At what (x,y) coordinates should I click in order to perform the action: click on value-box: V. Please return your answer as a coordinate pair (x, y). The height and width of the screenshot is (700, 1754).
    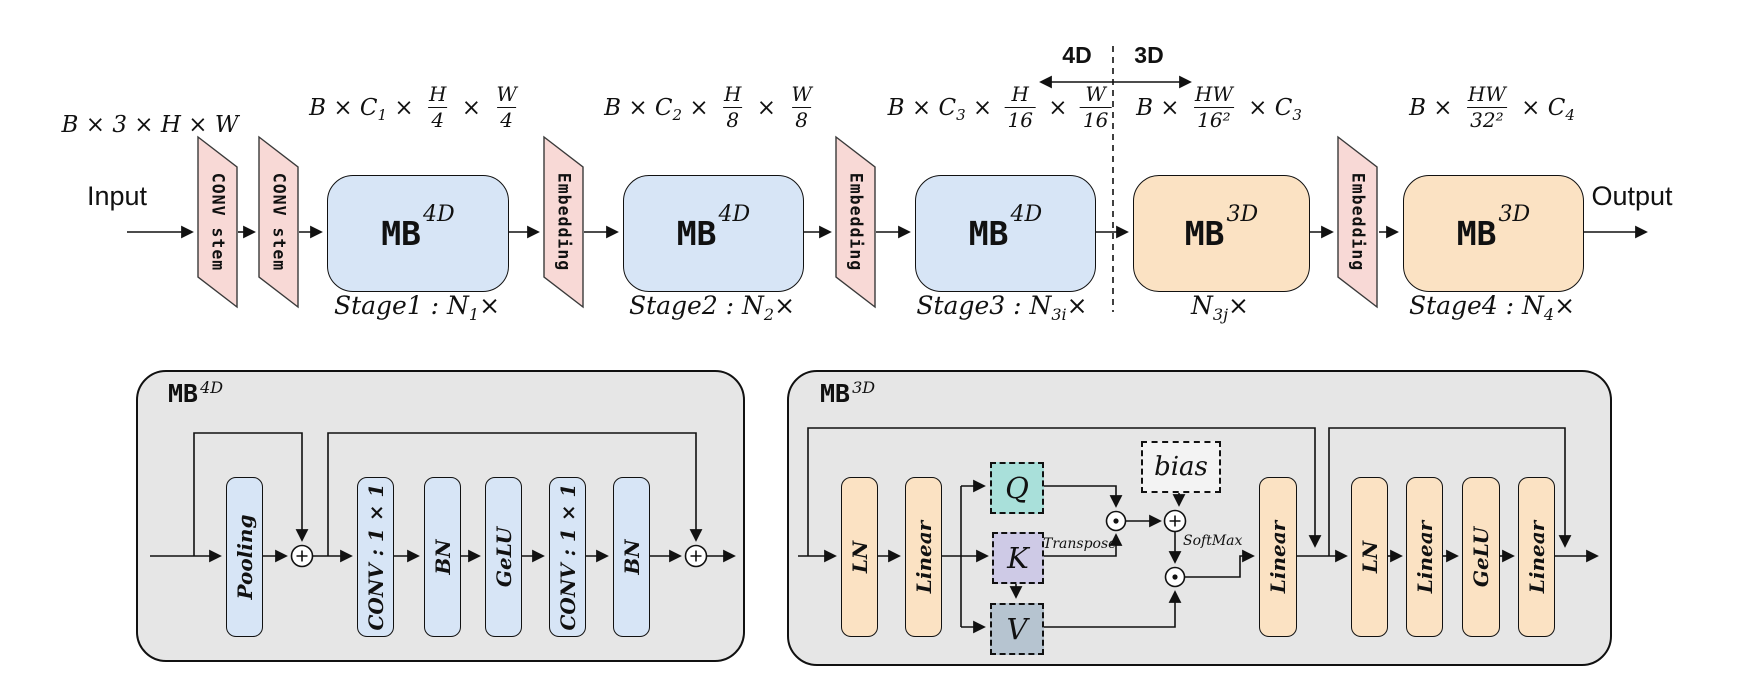
    Looking at the image, I should click on (1017, 629).